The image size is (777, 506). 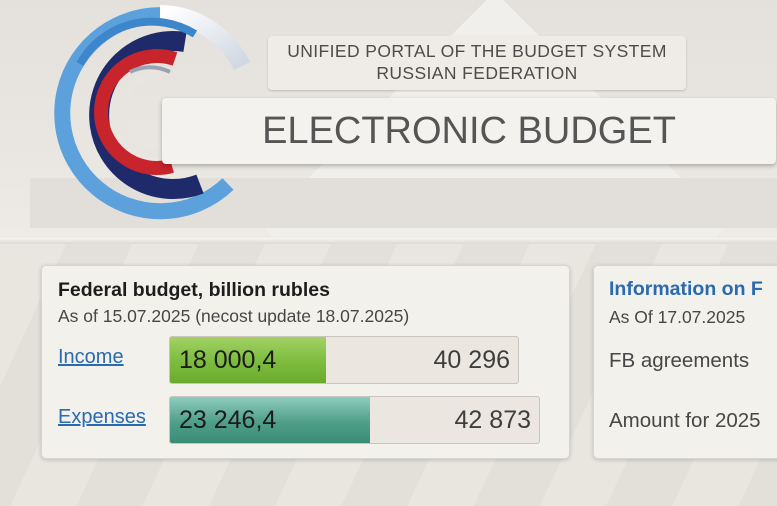 What do you see at coordinates (469, 131) in the screenshot?
I see `page-title: ELECTRONIC BUDGET` at bounding box center [469, 131].